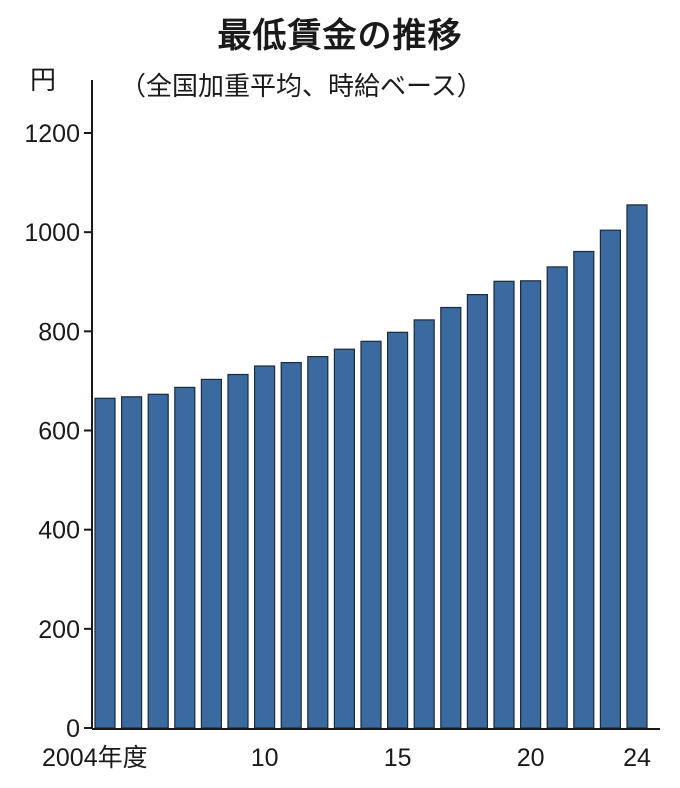 This screenshot has height=788, width=680. I want to click on y-tick-label: 200, so click(59, 630).